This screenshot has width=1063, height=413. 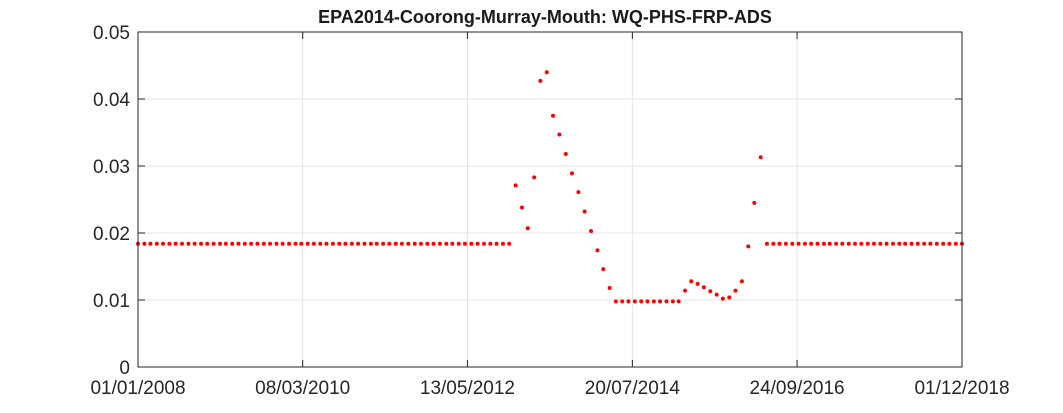 What do you see at coordinates (111, 100) in the screenshot?
I see `y-tick-label: 0.04` at bounding box center [111, 100].